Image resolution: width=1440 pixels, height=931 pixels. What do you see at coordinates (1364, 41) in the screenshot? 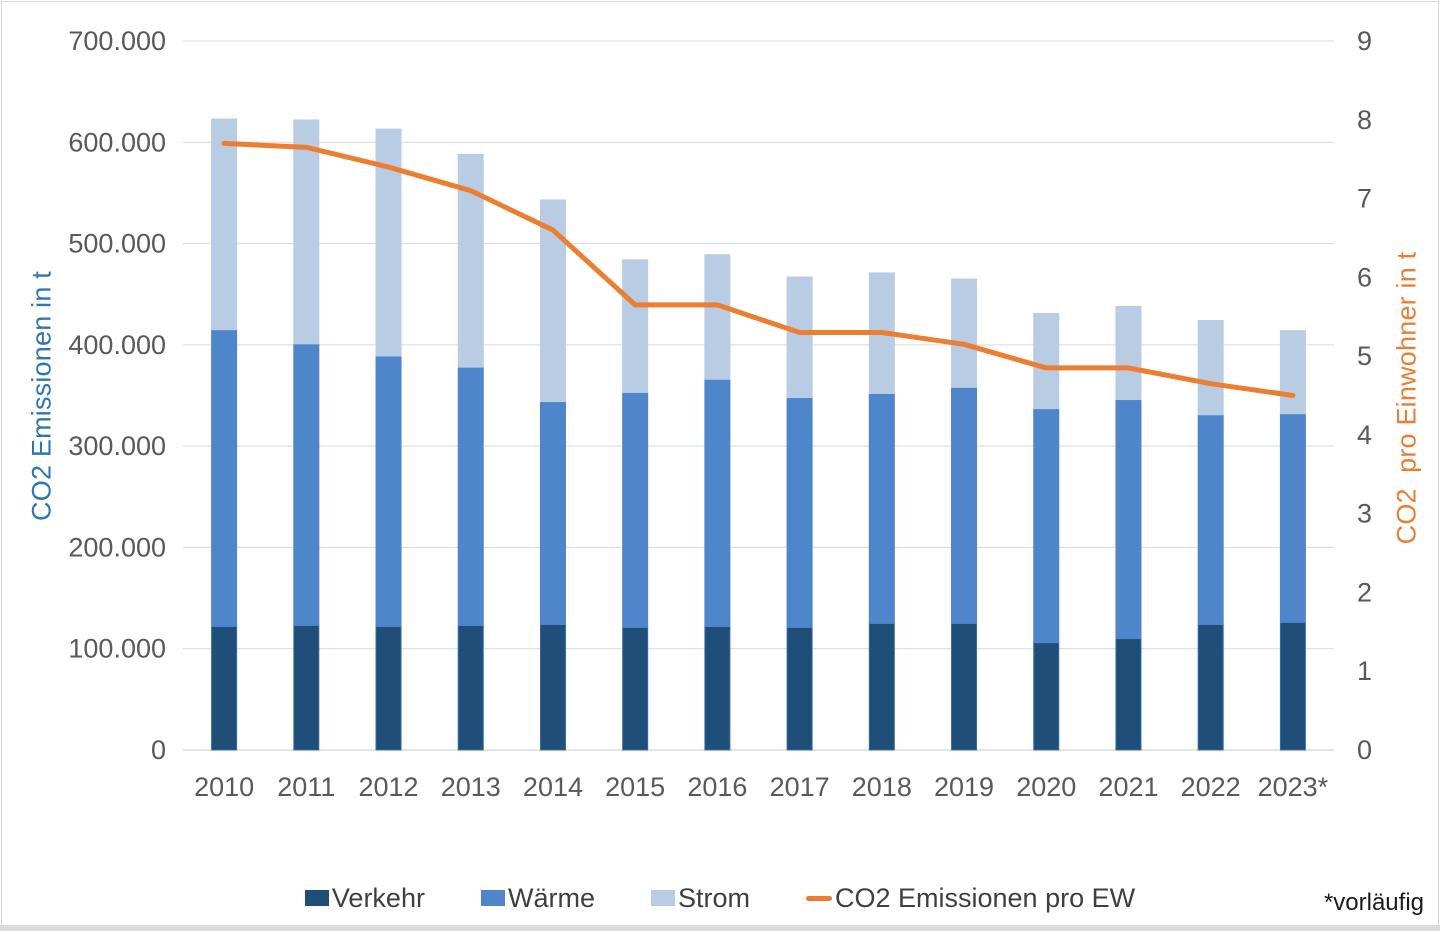
I see `right-axis-tick-label: 9` at bounding box center [1364, 41].